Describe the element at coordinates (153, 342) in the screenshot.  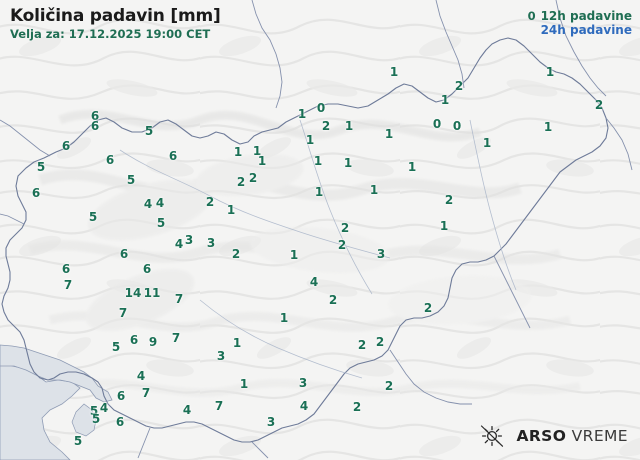
I see `station-value: 9` at that location.